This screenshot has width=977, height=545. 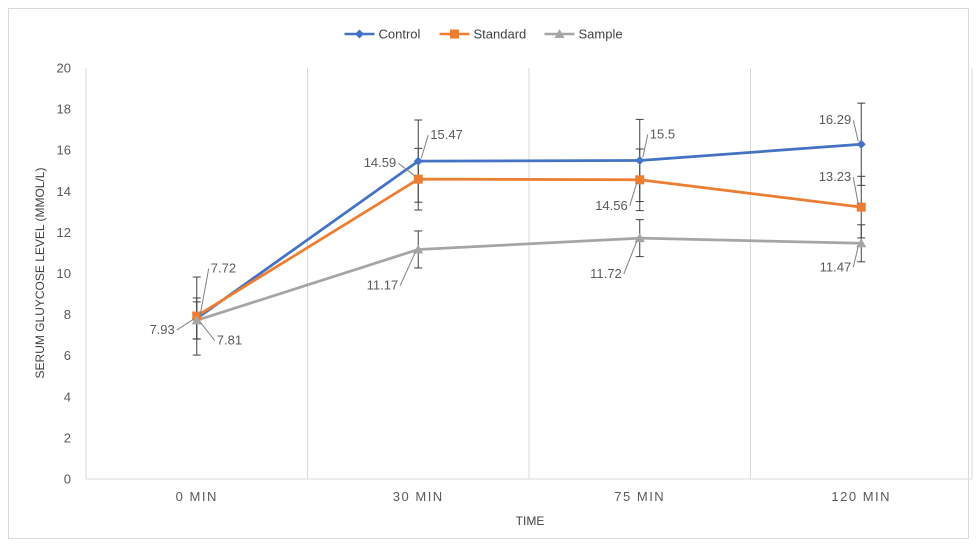 What do you see at coordinates (400, 34) in the screenshot?
I see `legend-label: Control` at bounding box center [400, 34].